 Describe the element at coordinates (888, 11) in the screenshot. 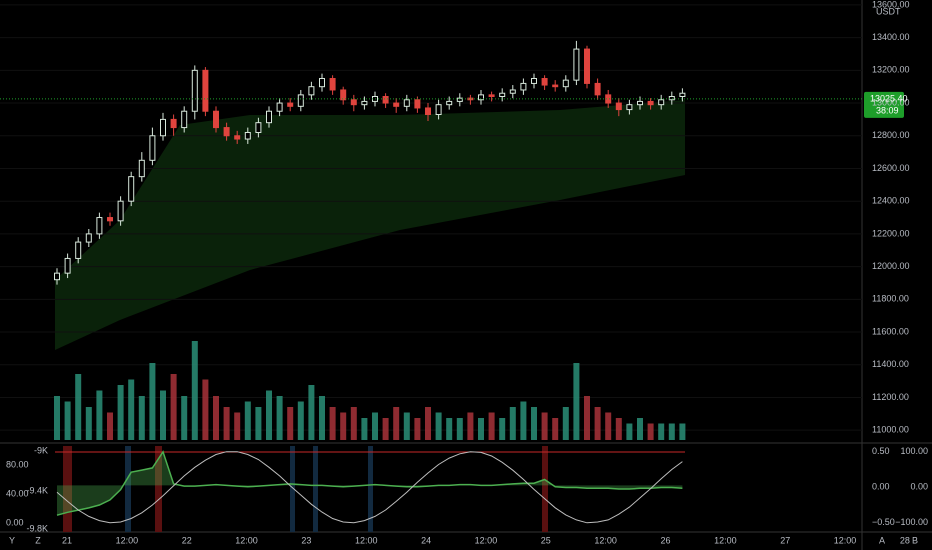

I see `currency: USDT` at that location.